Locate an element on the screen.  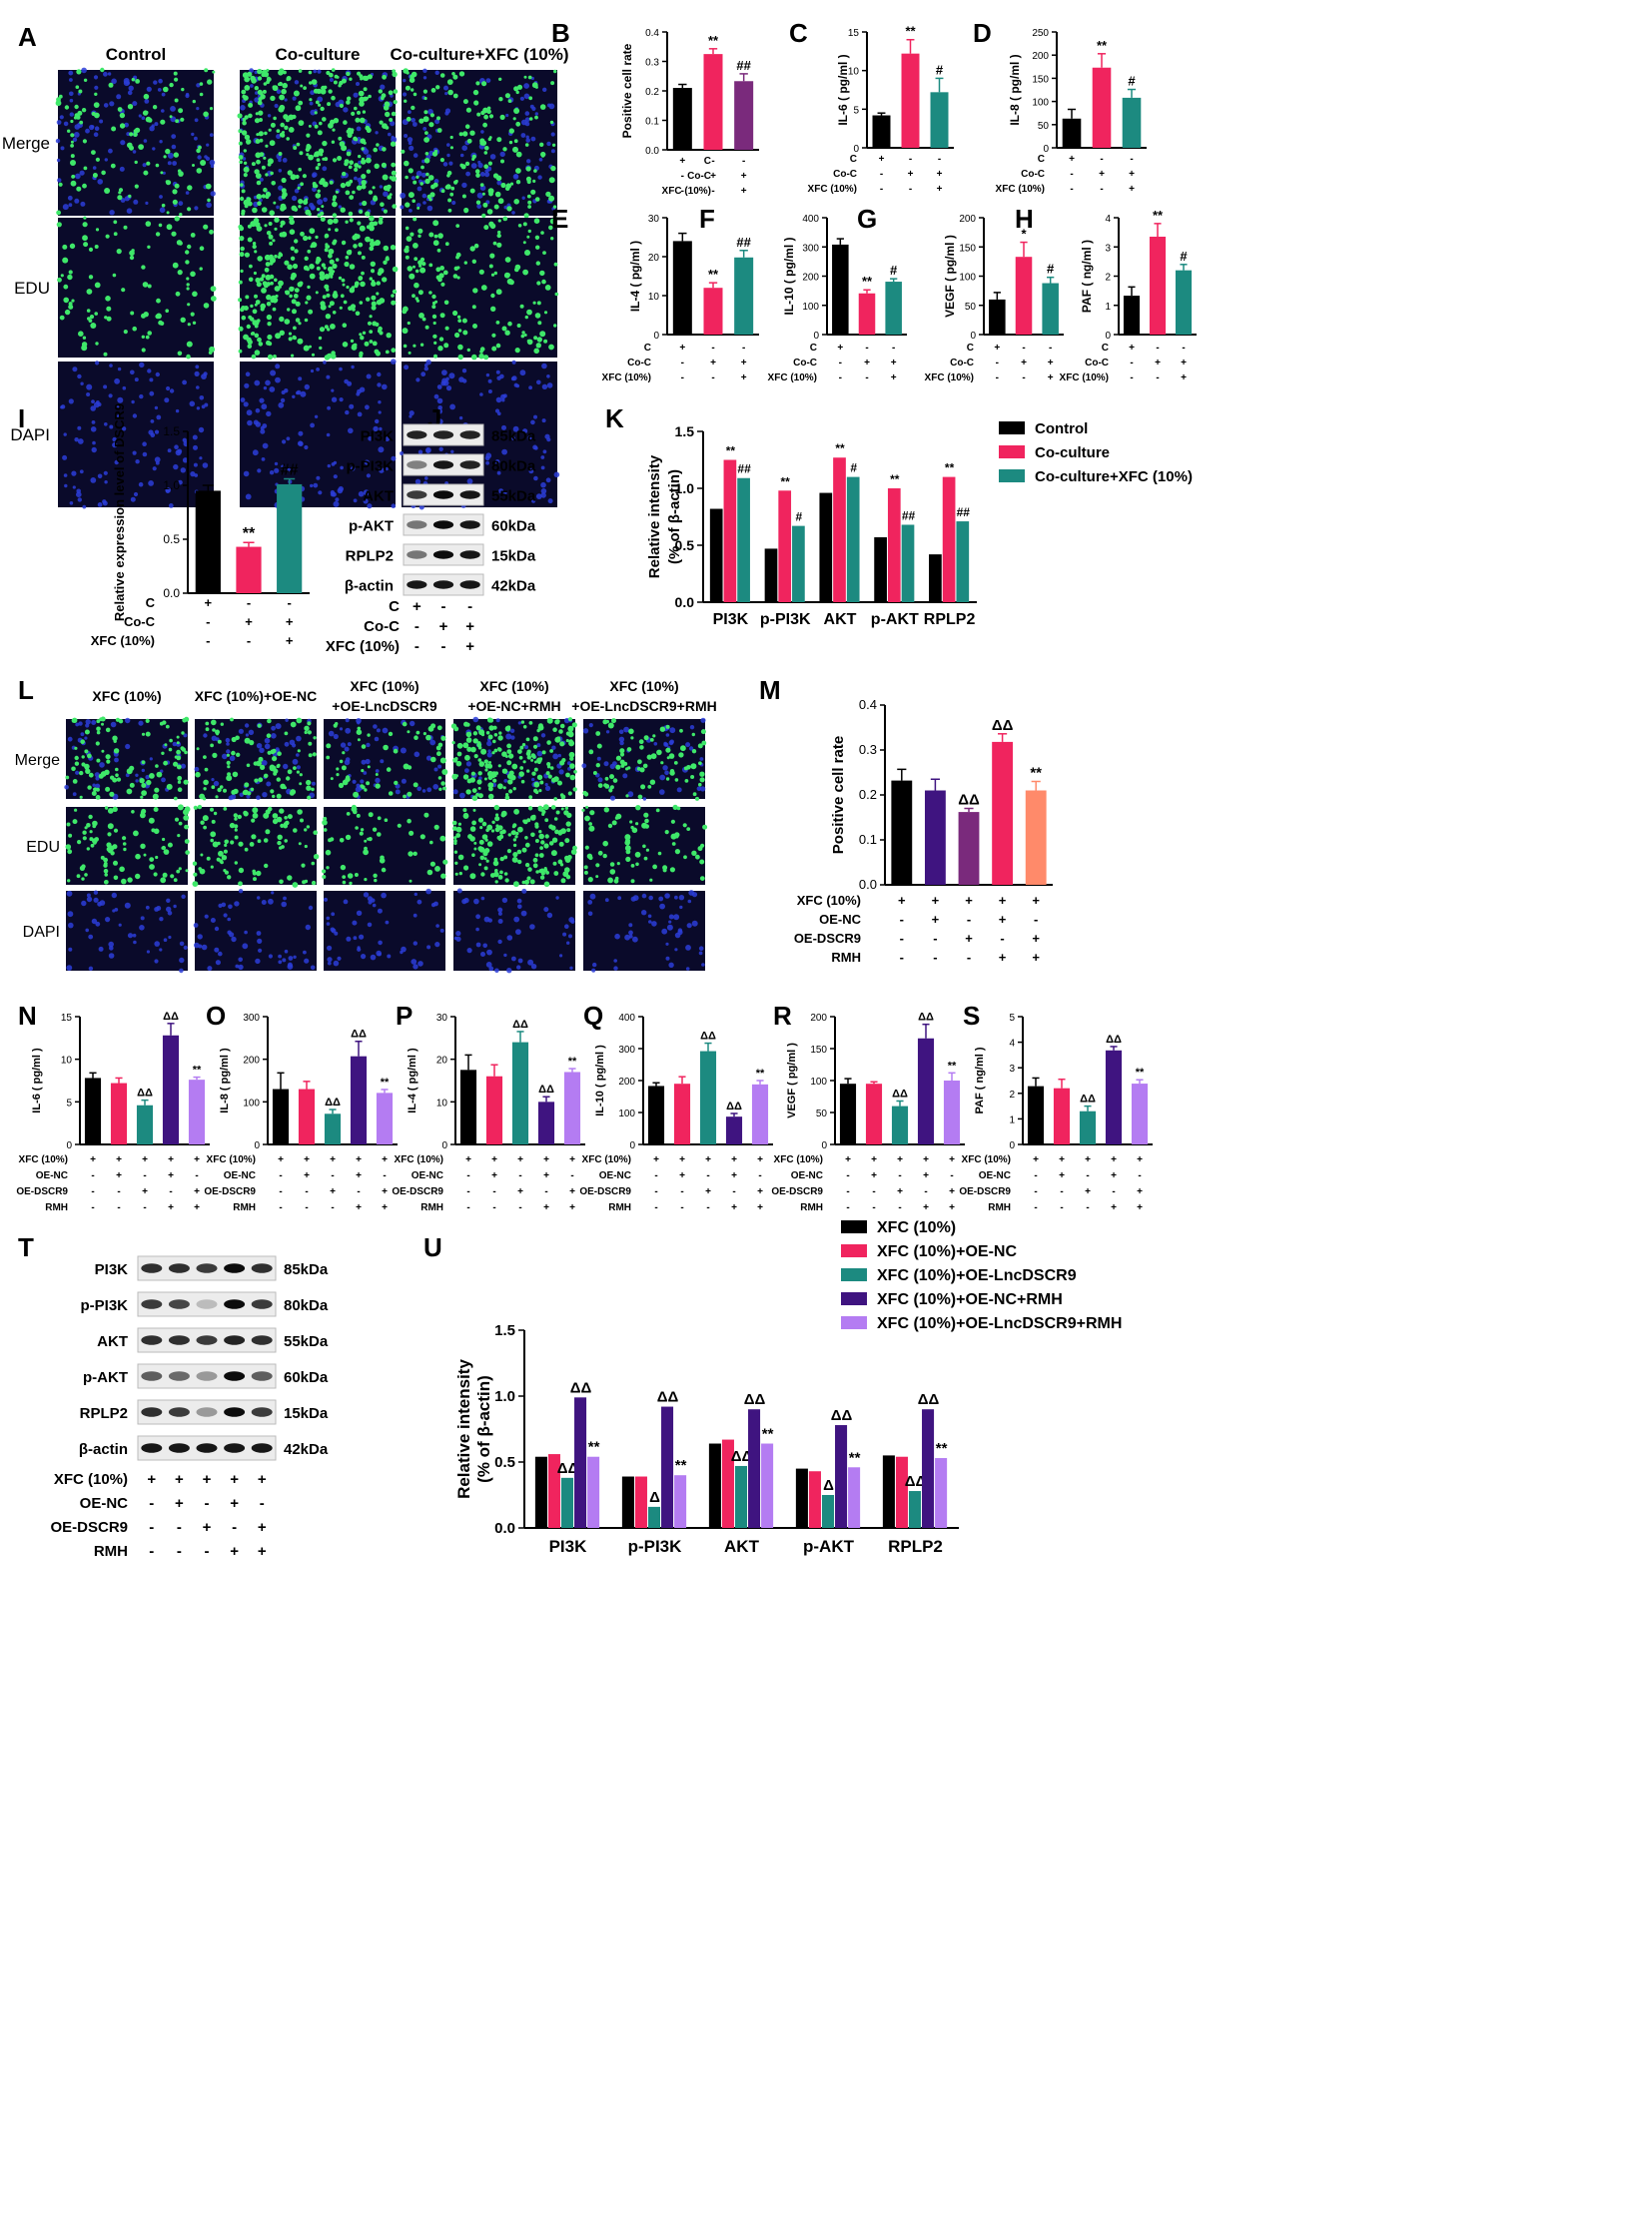
column-label: XFC (10%) is located at coordinates (643, 686).